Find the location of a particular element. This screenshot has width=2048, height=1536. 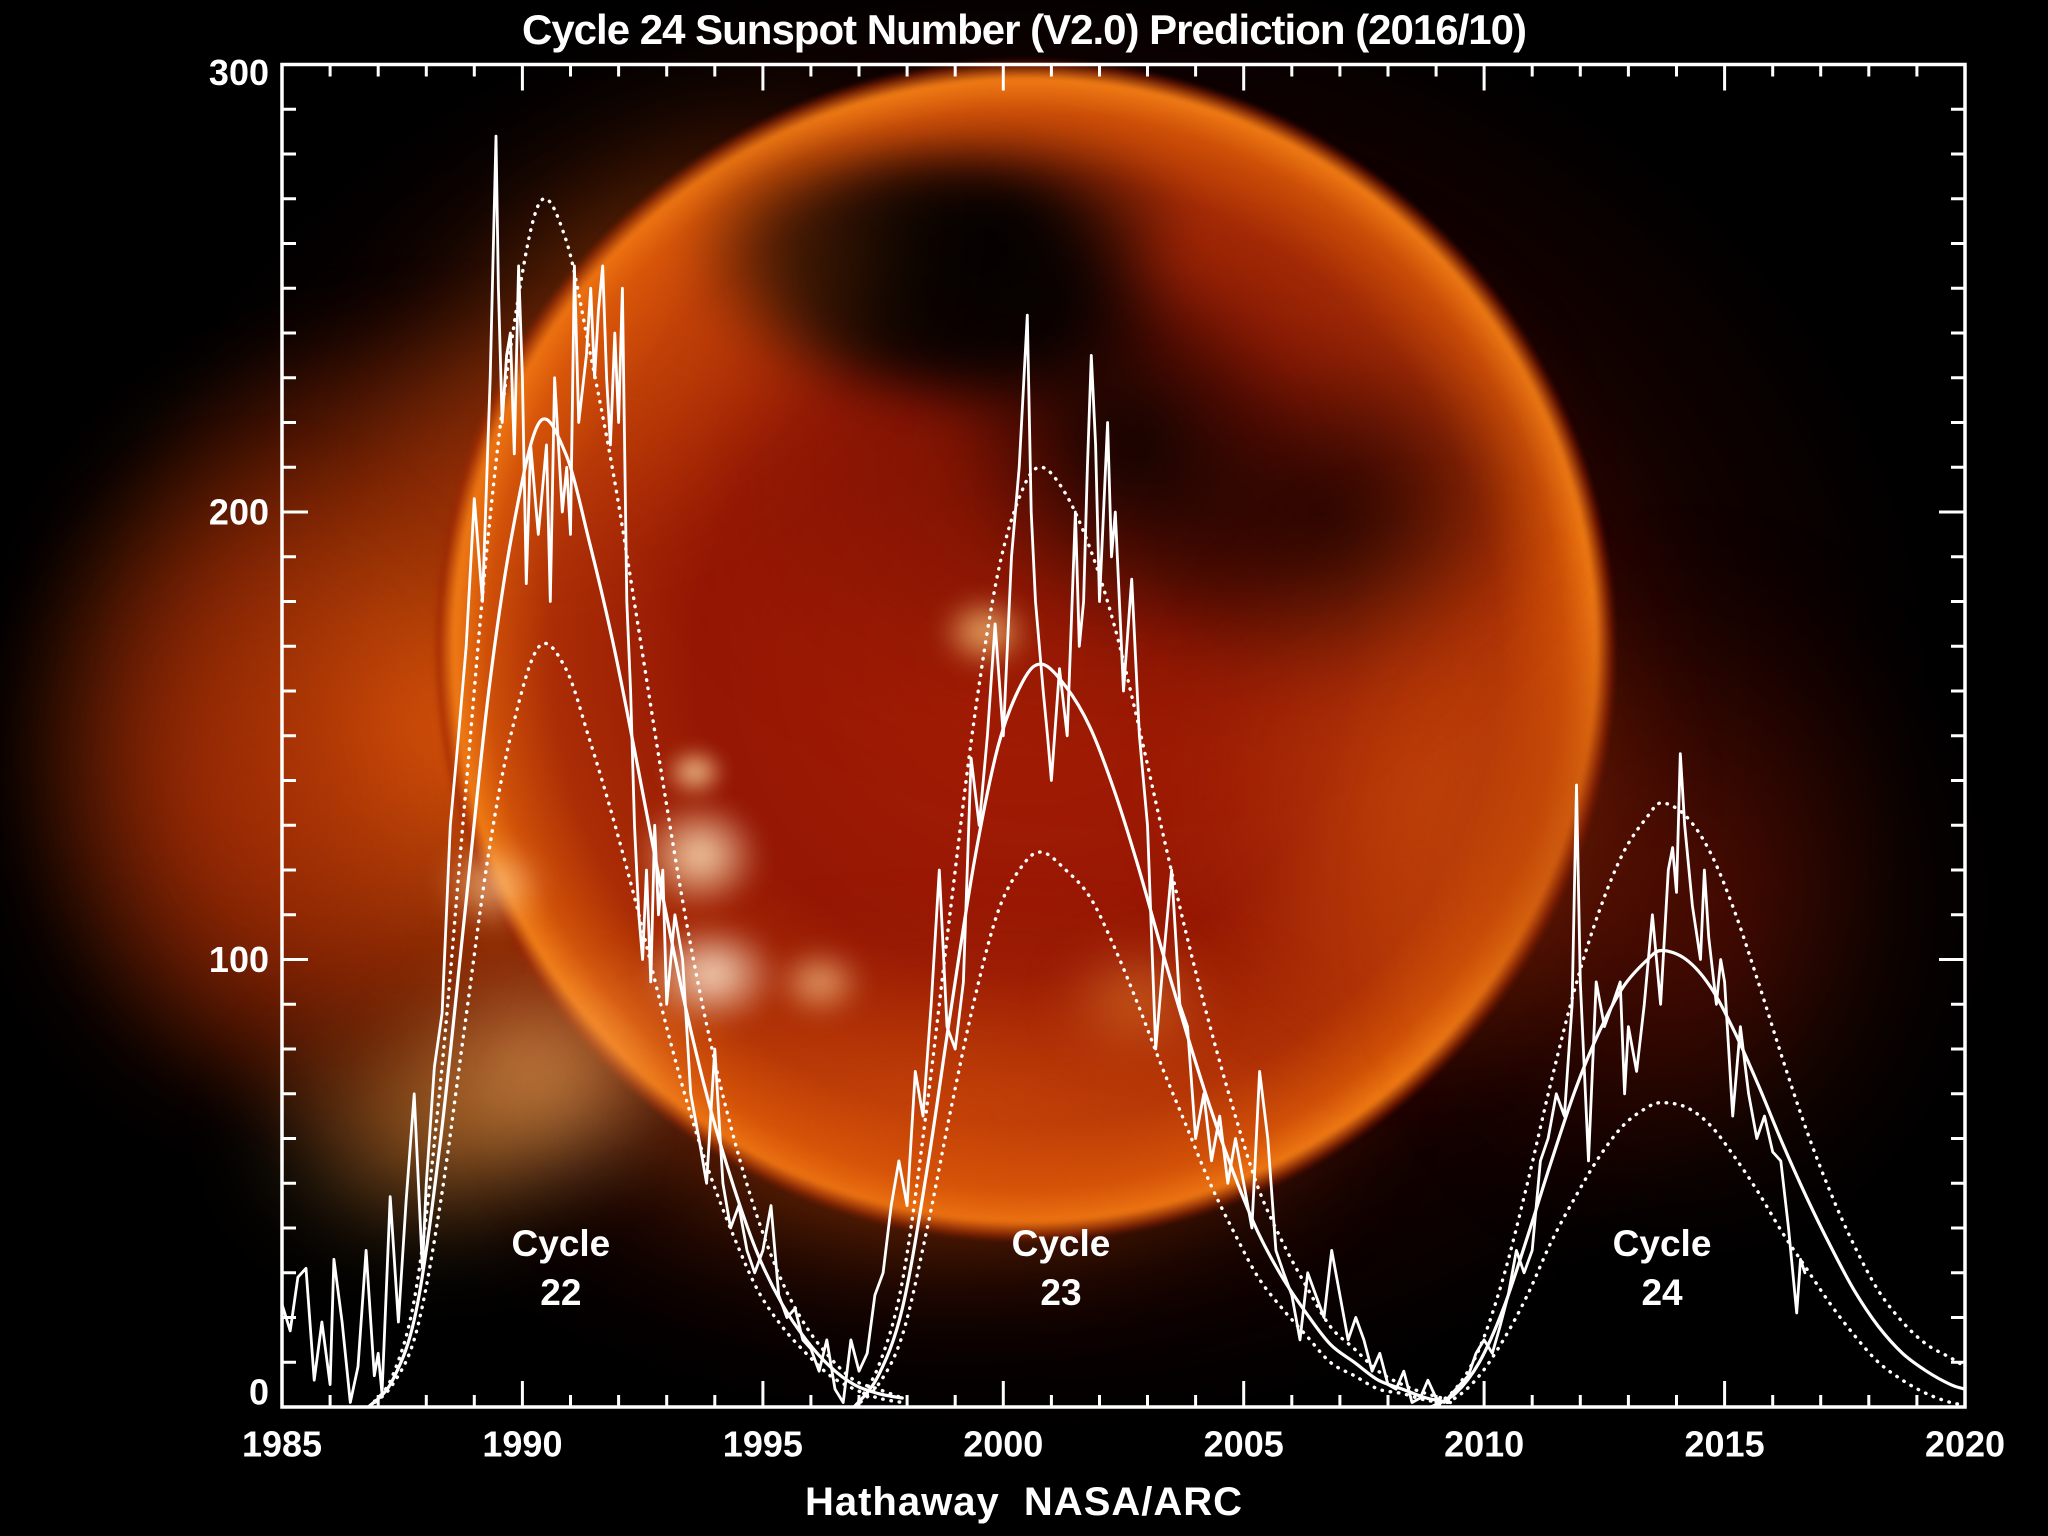

x-tick-label: 1990 is located at coordinates (522, 1444).